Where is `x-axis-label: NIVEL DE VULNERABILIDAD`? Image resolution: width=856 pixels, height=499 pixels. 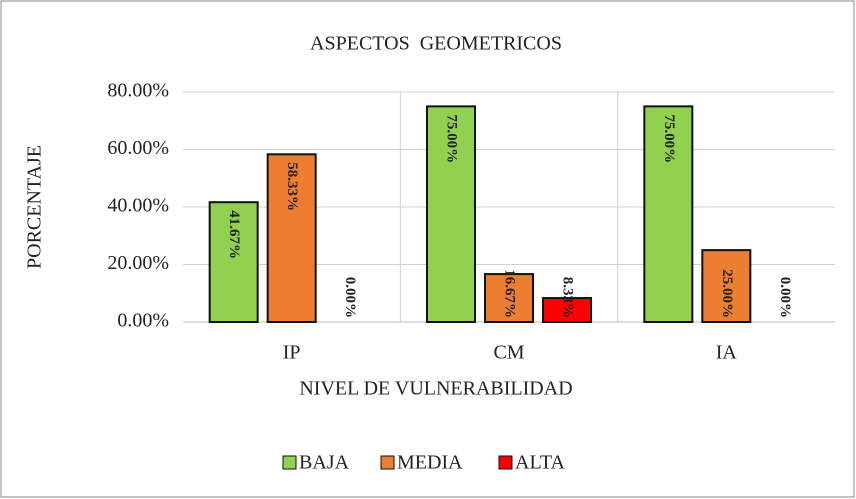 x-axis-label: NIVEL DE VULNERABILIDAD is located at coordinates (435, 389).